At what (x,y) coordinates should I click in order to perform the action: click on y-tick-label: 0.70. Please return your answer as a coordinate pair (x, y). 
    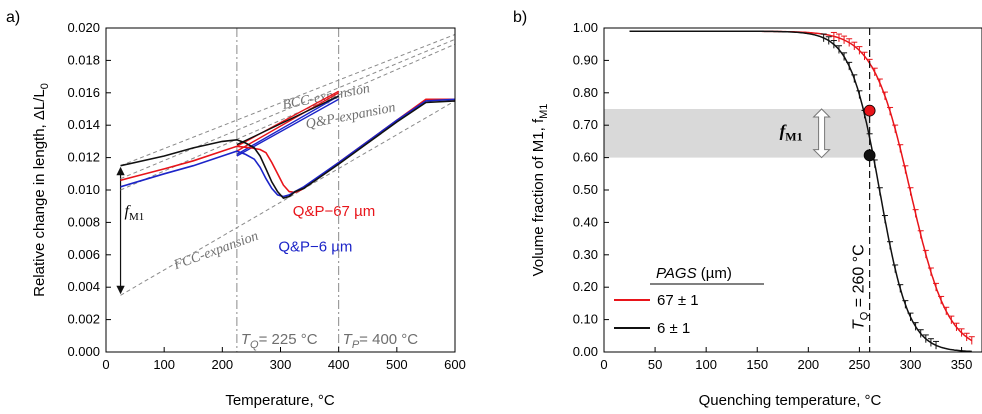
    Looking at the image, I should click on (585, 124).